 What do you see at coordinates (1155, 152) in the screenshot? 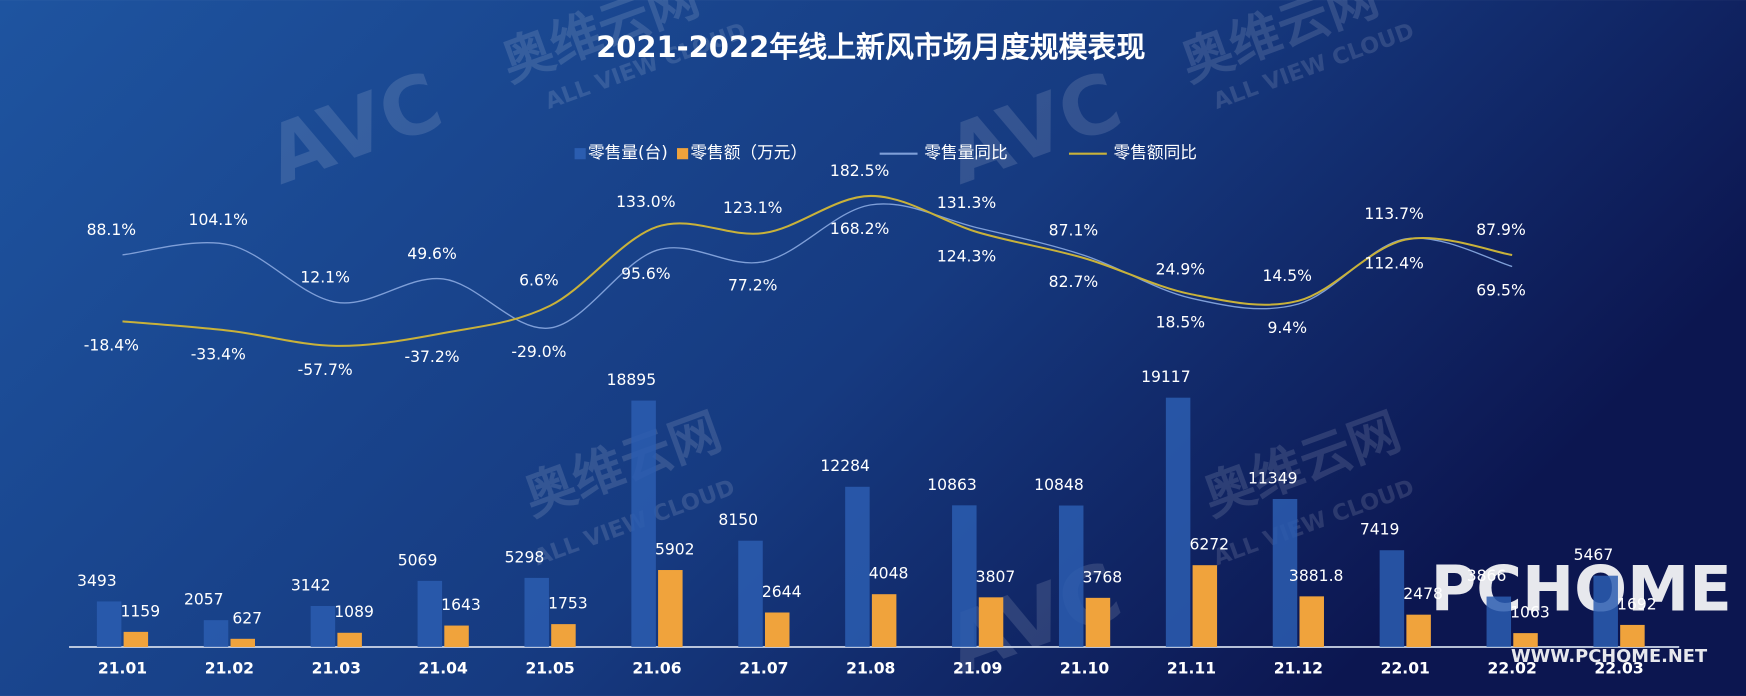
I see `legend-label: 零售额同比` at bounding box center [1155, 152].